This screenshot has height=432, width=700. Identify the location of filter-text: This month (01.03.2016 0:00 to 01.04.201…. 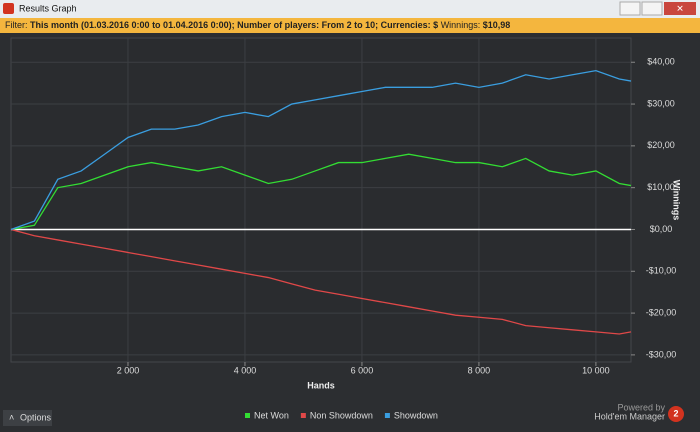
(234, 25).